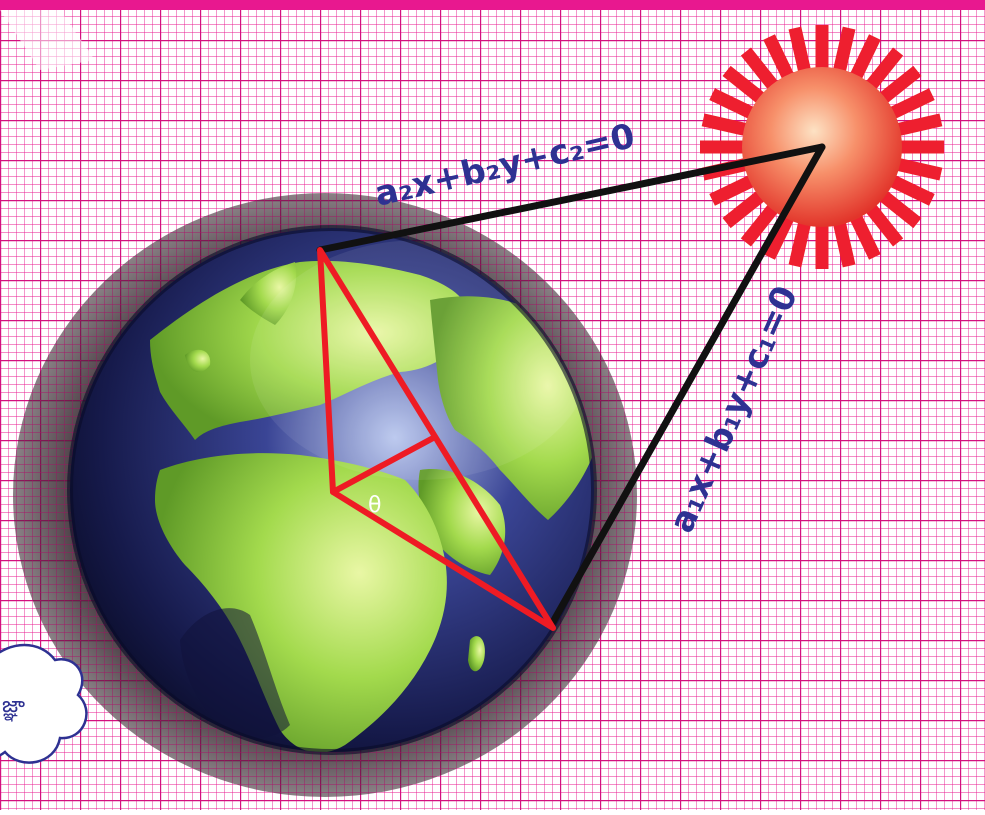  Describe the element at coordinates (13, 707) in the screenshot. I see `cloud-text: జ్ఞా` at that location.